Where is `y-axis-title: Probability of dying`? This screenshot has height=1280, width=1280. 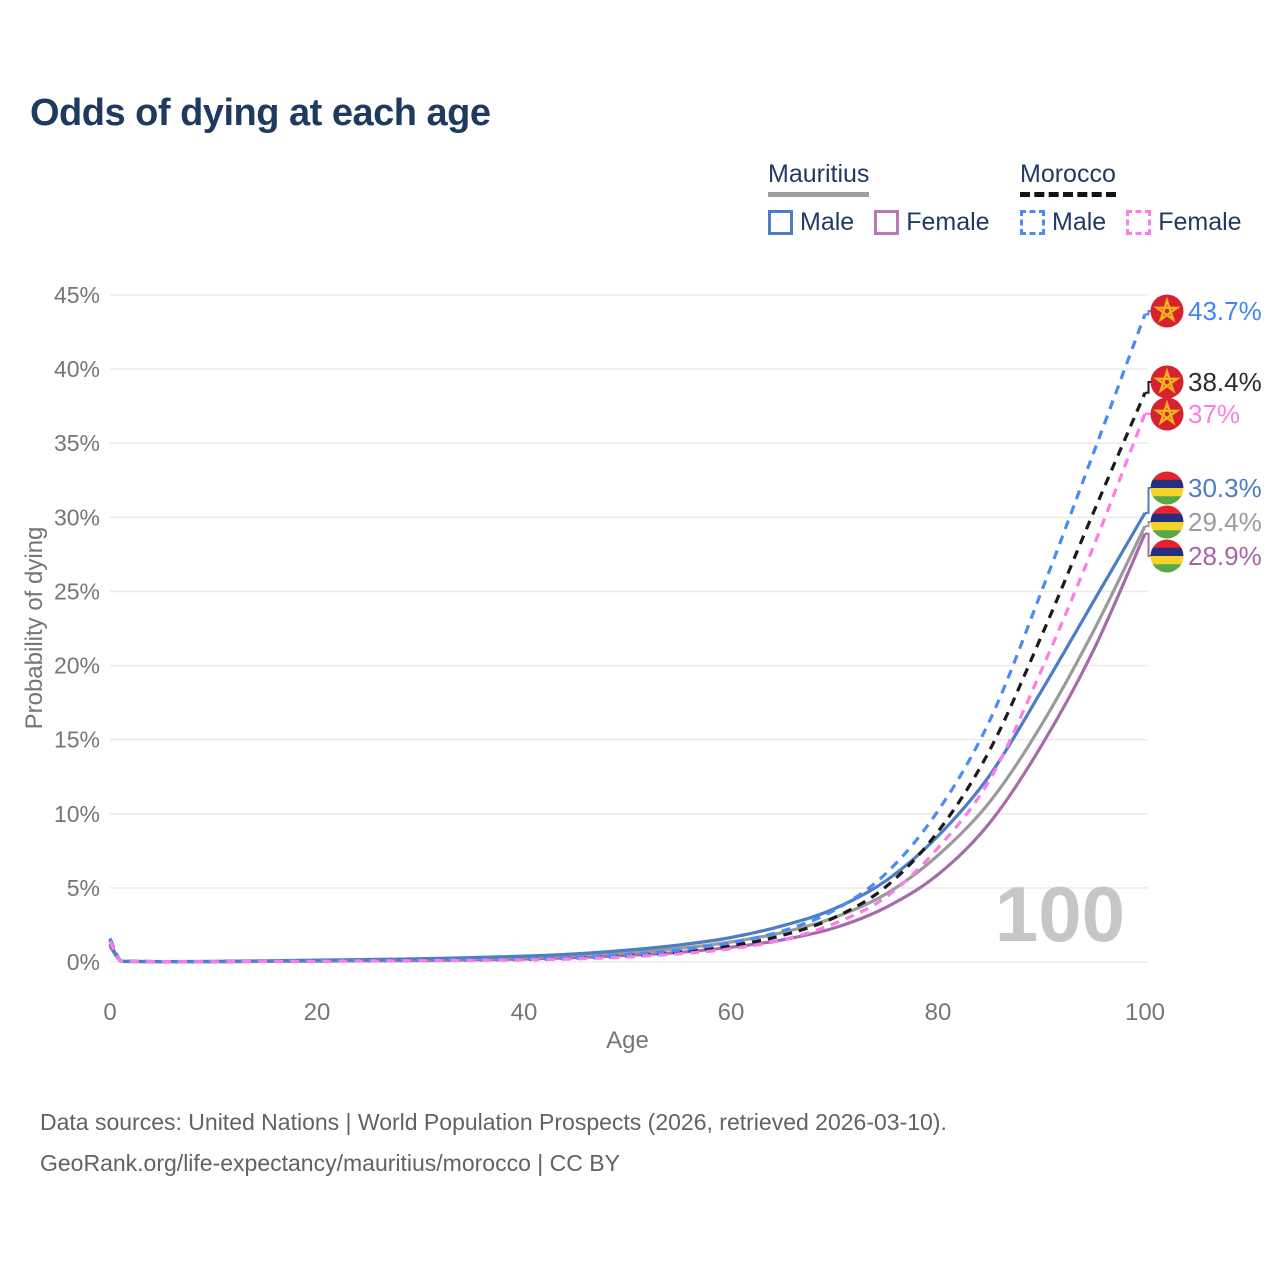
y-axis-title: Probability of dying is located at coordinates (34, 628).